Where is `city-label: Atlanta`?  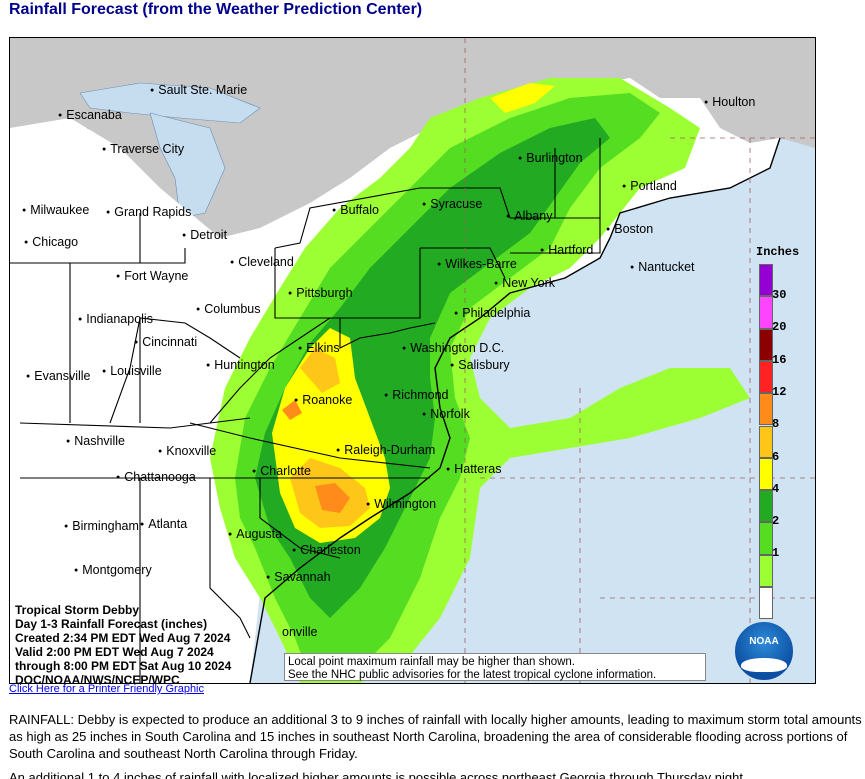
city-label: Atlanta is located at coordinates (163, 524).